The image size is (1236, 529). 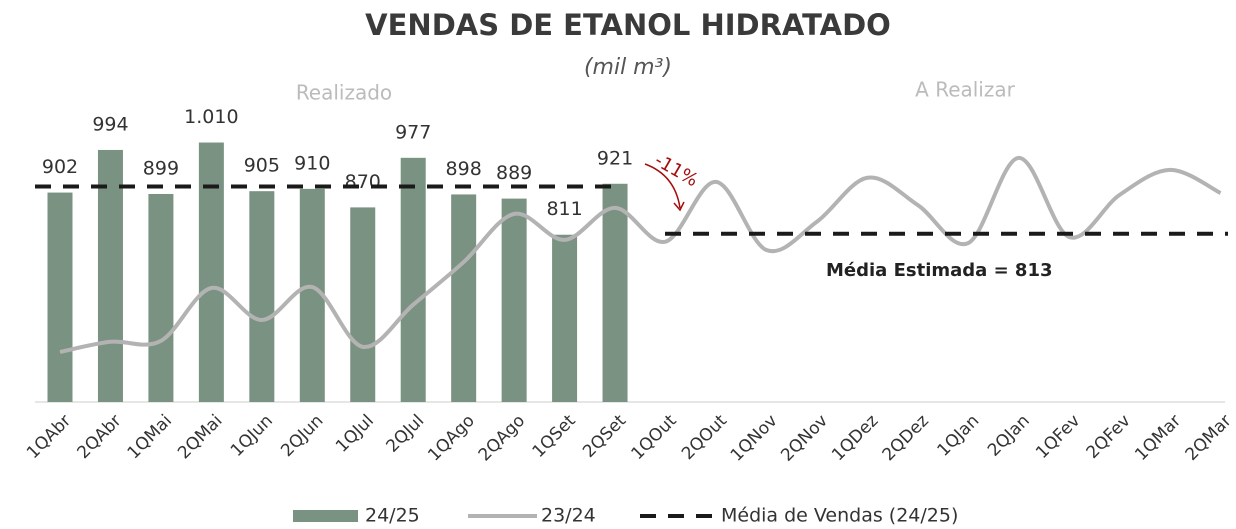 What do you see at coordinates (704, 437) in the screenshot?
I see `x-tick-label: 2QOut` at bounding box center [704, 437].